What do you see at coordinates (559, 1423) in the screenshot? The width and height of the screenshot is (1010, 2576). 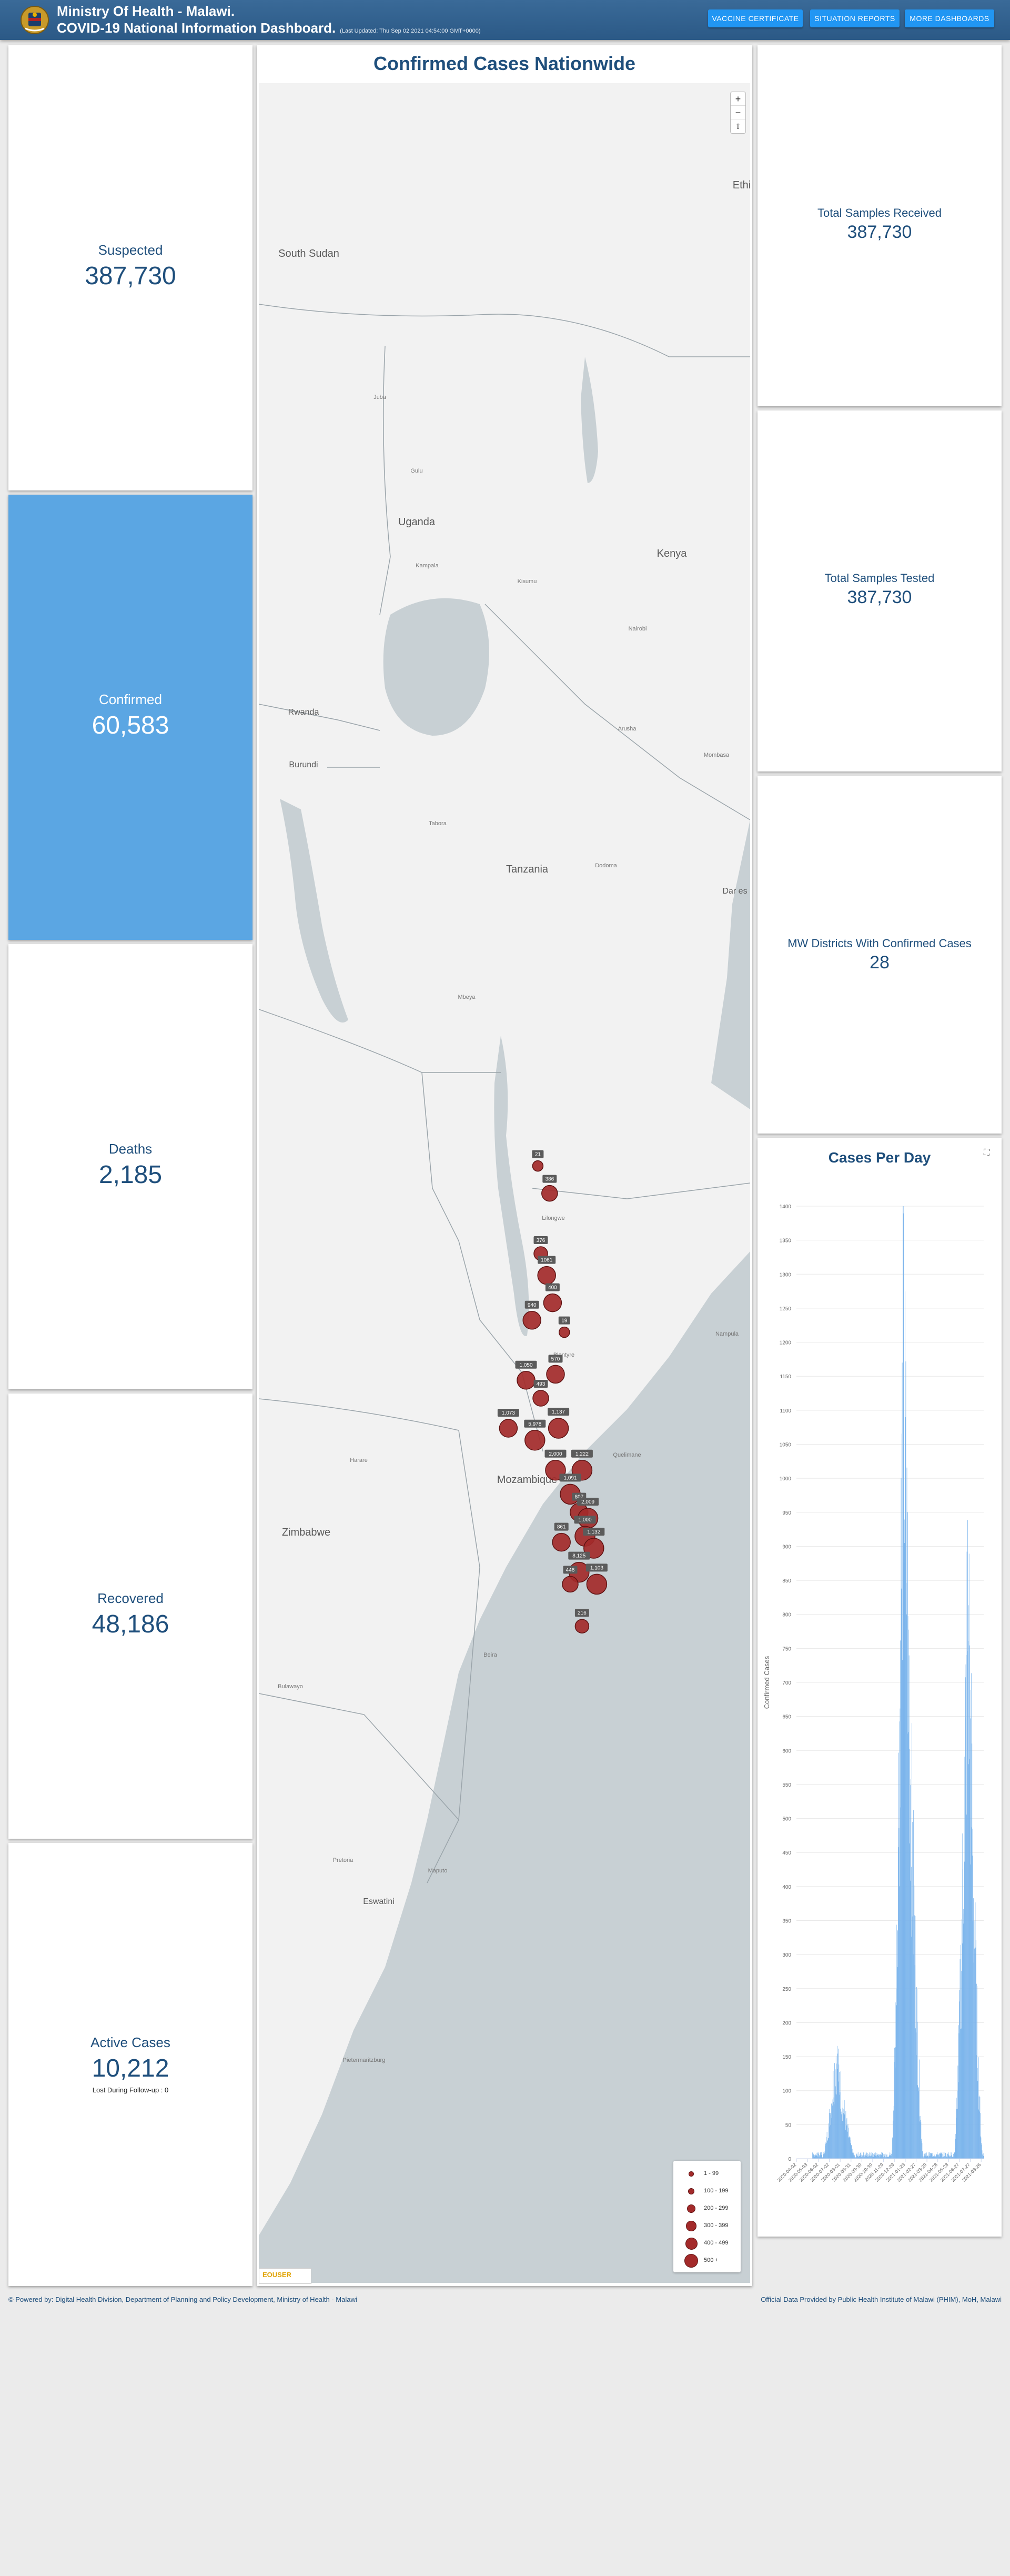 I see `case-marker: 1,137` at bounding box center [559, 1423].